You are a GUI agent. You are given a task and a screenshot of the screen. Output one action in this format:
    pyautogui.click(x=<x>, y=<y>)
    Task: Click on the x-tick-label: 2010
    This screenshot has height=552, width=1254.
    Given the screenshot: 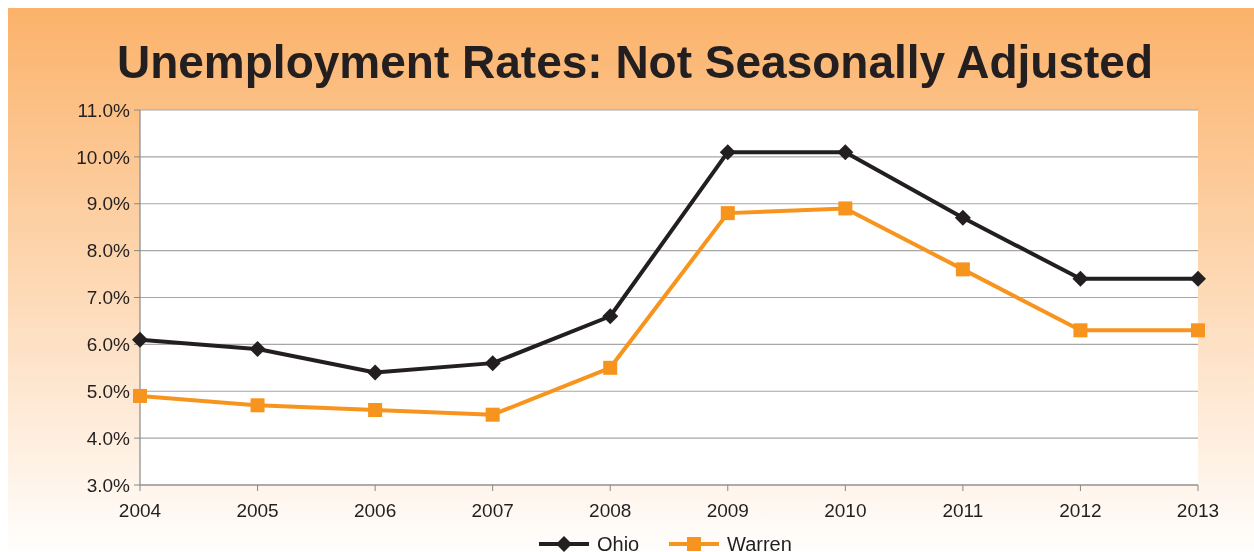 What is the action you would take?
    pyautogui.click(x=845, y=510)
    